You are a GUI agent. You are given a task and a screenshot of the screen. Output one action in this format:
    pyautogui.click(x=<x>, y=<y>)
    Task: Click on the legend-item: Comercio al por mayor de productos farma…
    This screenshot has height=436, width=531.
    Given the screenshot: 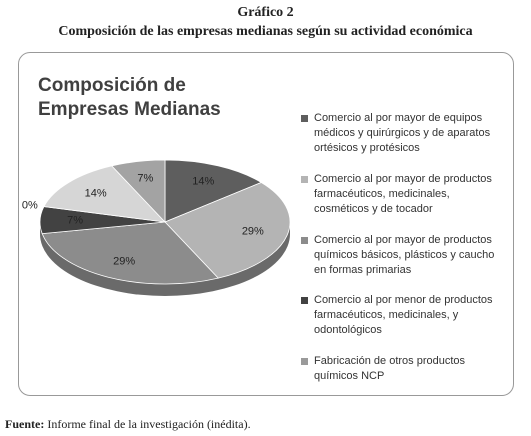 What is the action you would take?
    pyautogui.click(x=401, y=194)
    